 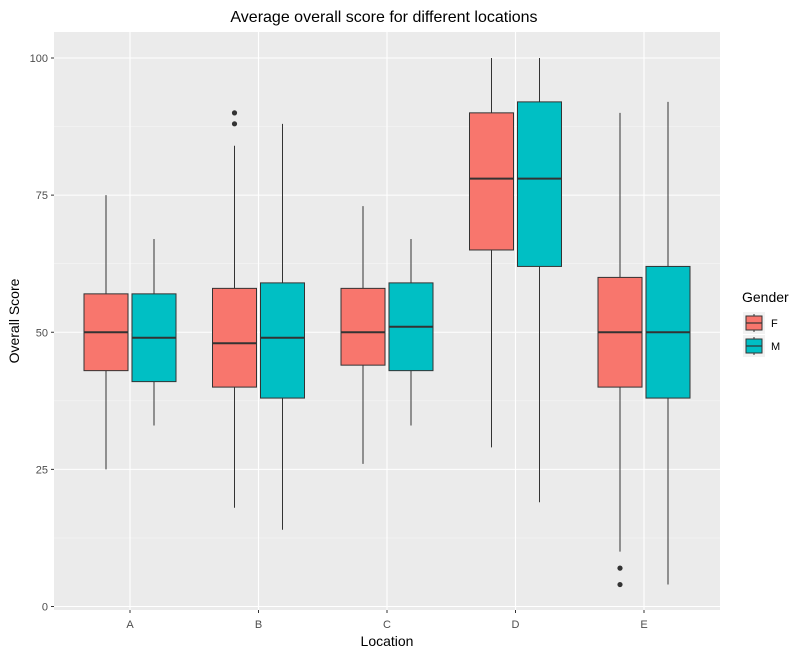 What do you see at coordinates (668, 343) in the screenshot?
I see `box-M-E` at bounding box center [668, 343].